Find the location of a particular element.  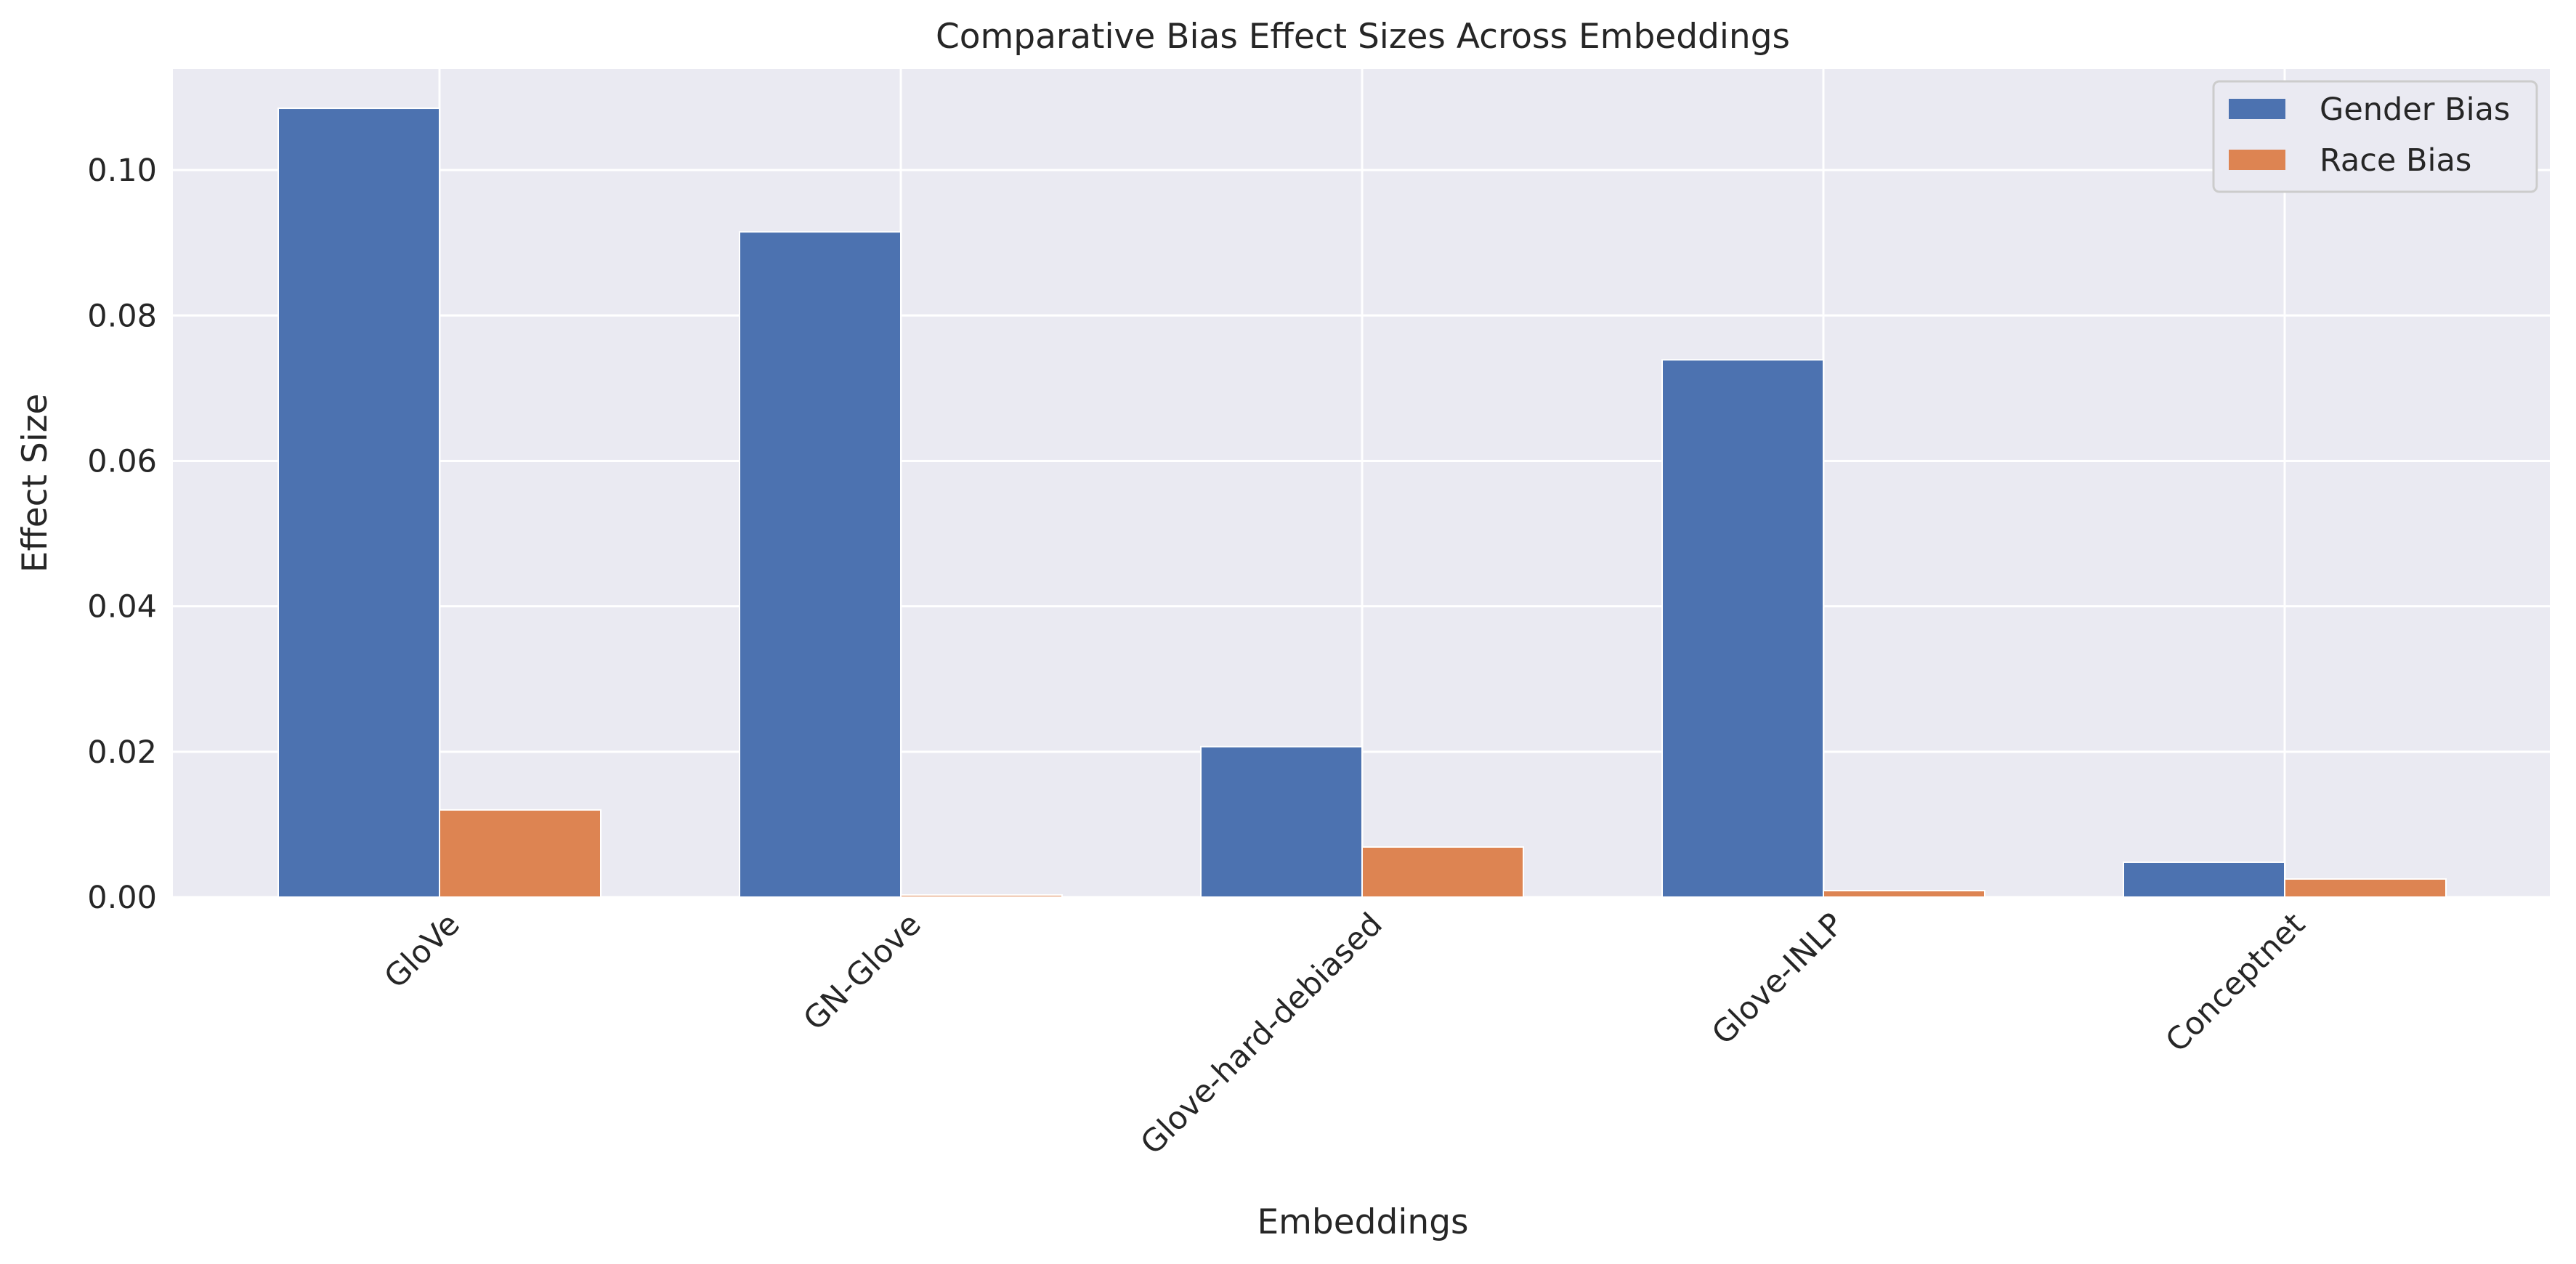

y-tick-label: 0.00 is located at coordinates (122, 898).